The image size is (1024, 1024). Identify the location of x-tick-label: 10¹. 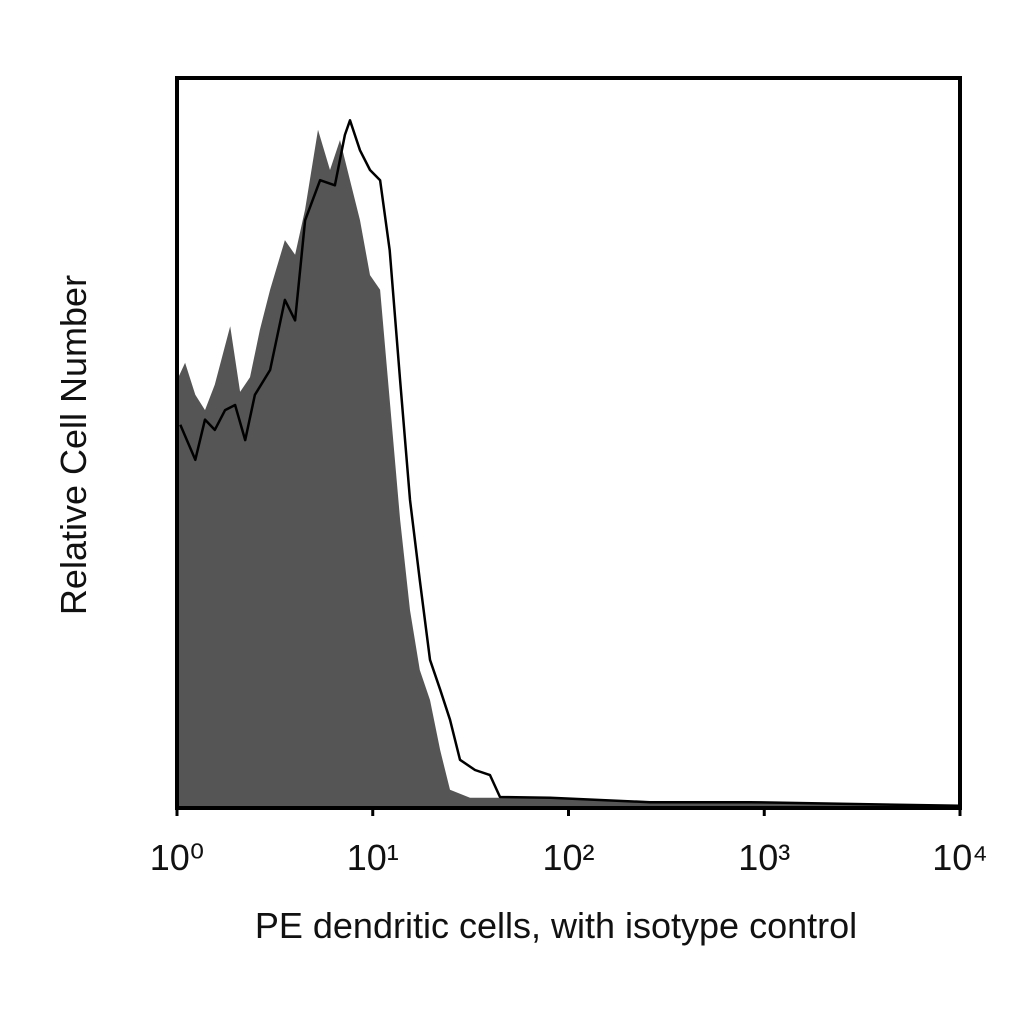
(373, 857).